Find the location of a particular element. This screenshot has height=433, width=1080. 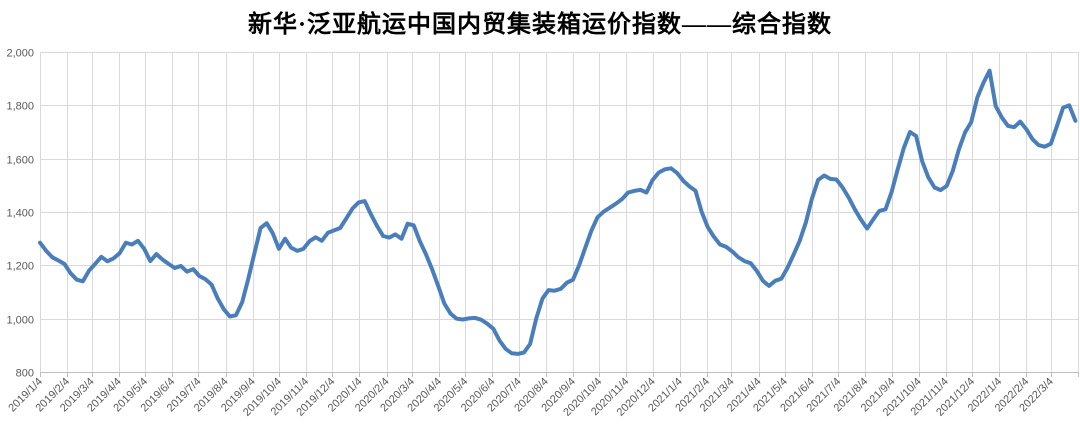

y-tick-label: 1,400 is located at coordinates (20, 214).